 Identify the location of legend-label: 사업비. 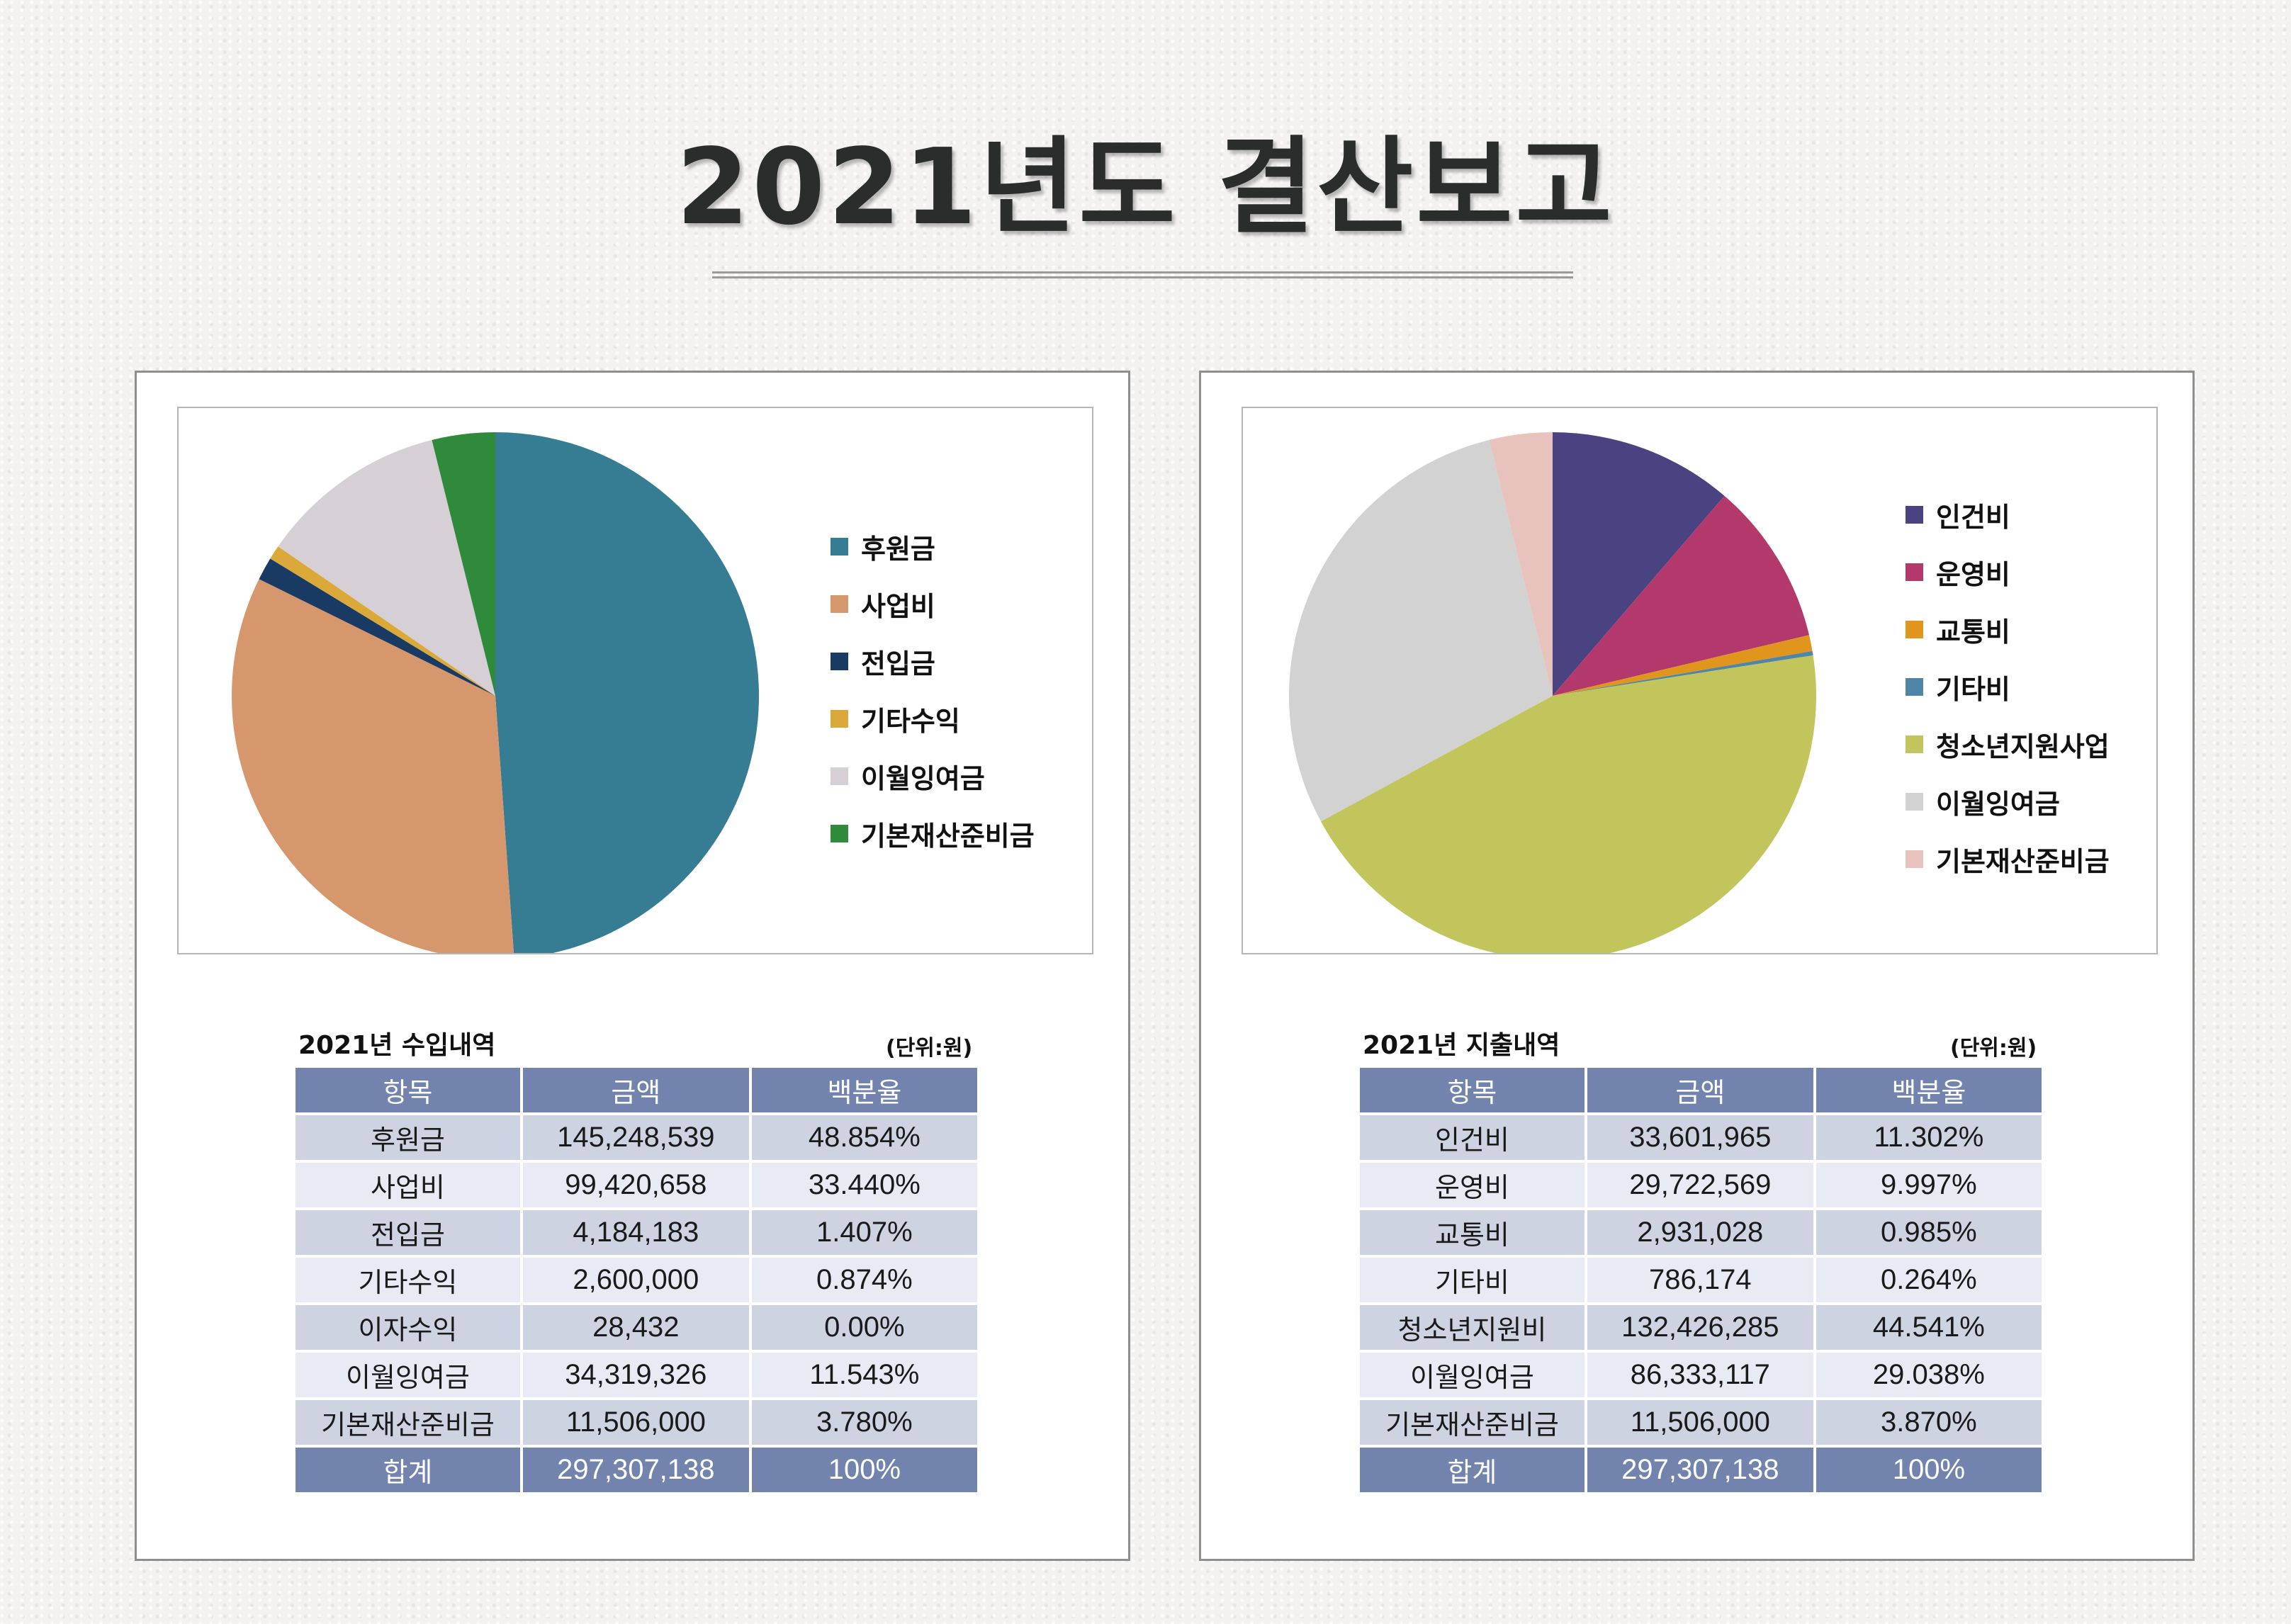
(898, 607).